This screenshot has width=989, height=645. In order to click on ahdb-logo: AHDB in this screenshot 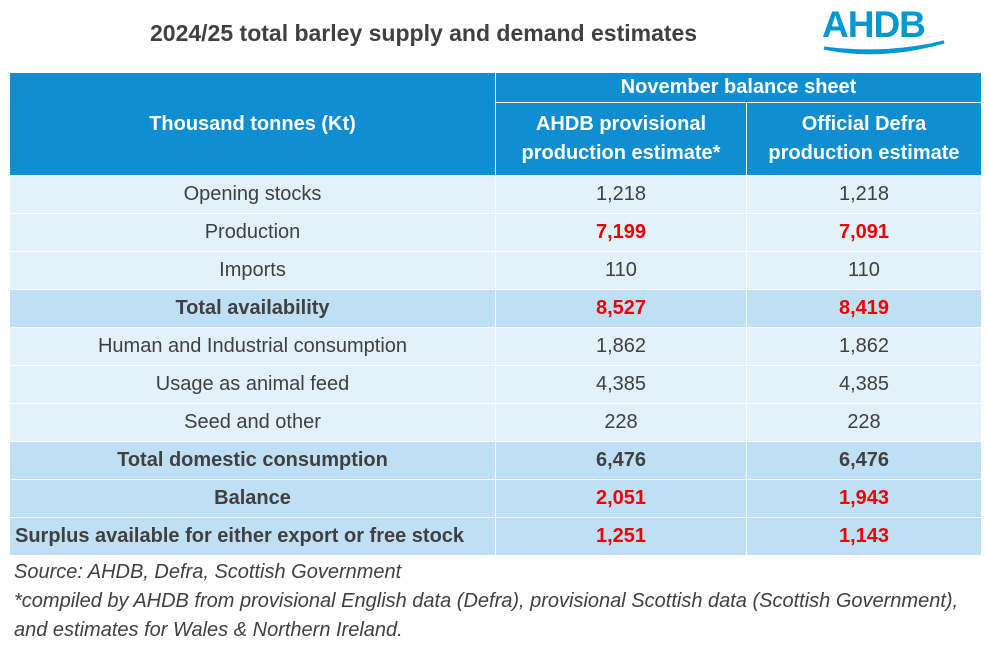, I will do `click(885, 31)`.